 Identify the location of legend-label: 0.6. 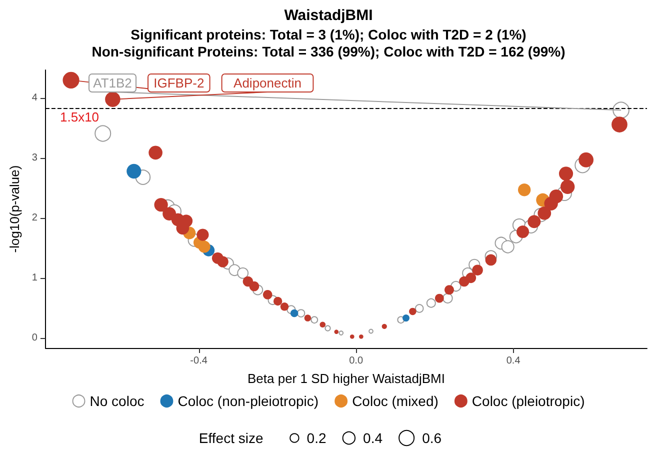
(432, 438).